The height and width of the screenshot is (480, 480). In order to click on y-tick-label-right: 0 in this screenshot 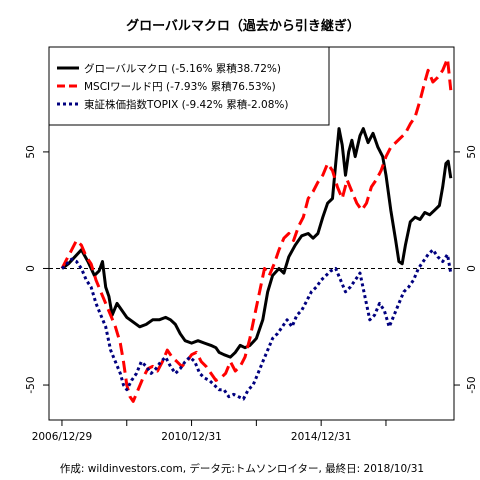, I will do `click(472, 268)`.